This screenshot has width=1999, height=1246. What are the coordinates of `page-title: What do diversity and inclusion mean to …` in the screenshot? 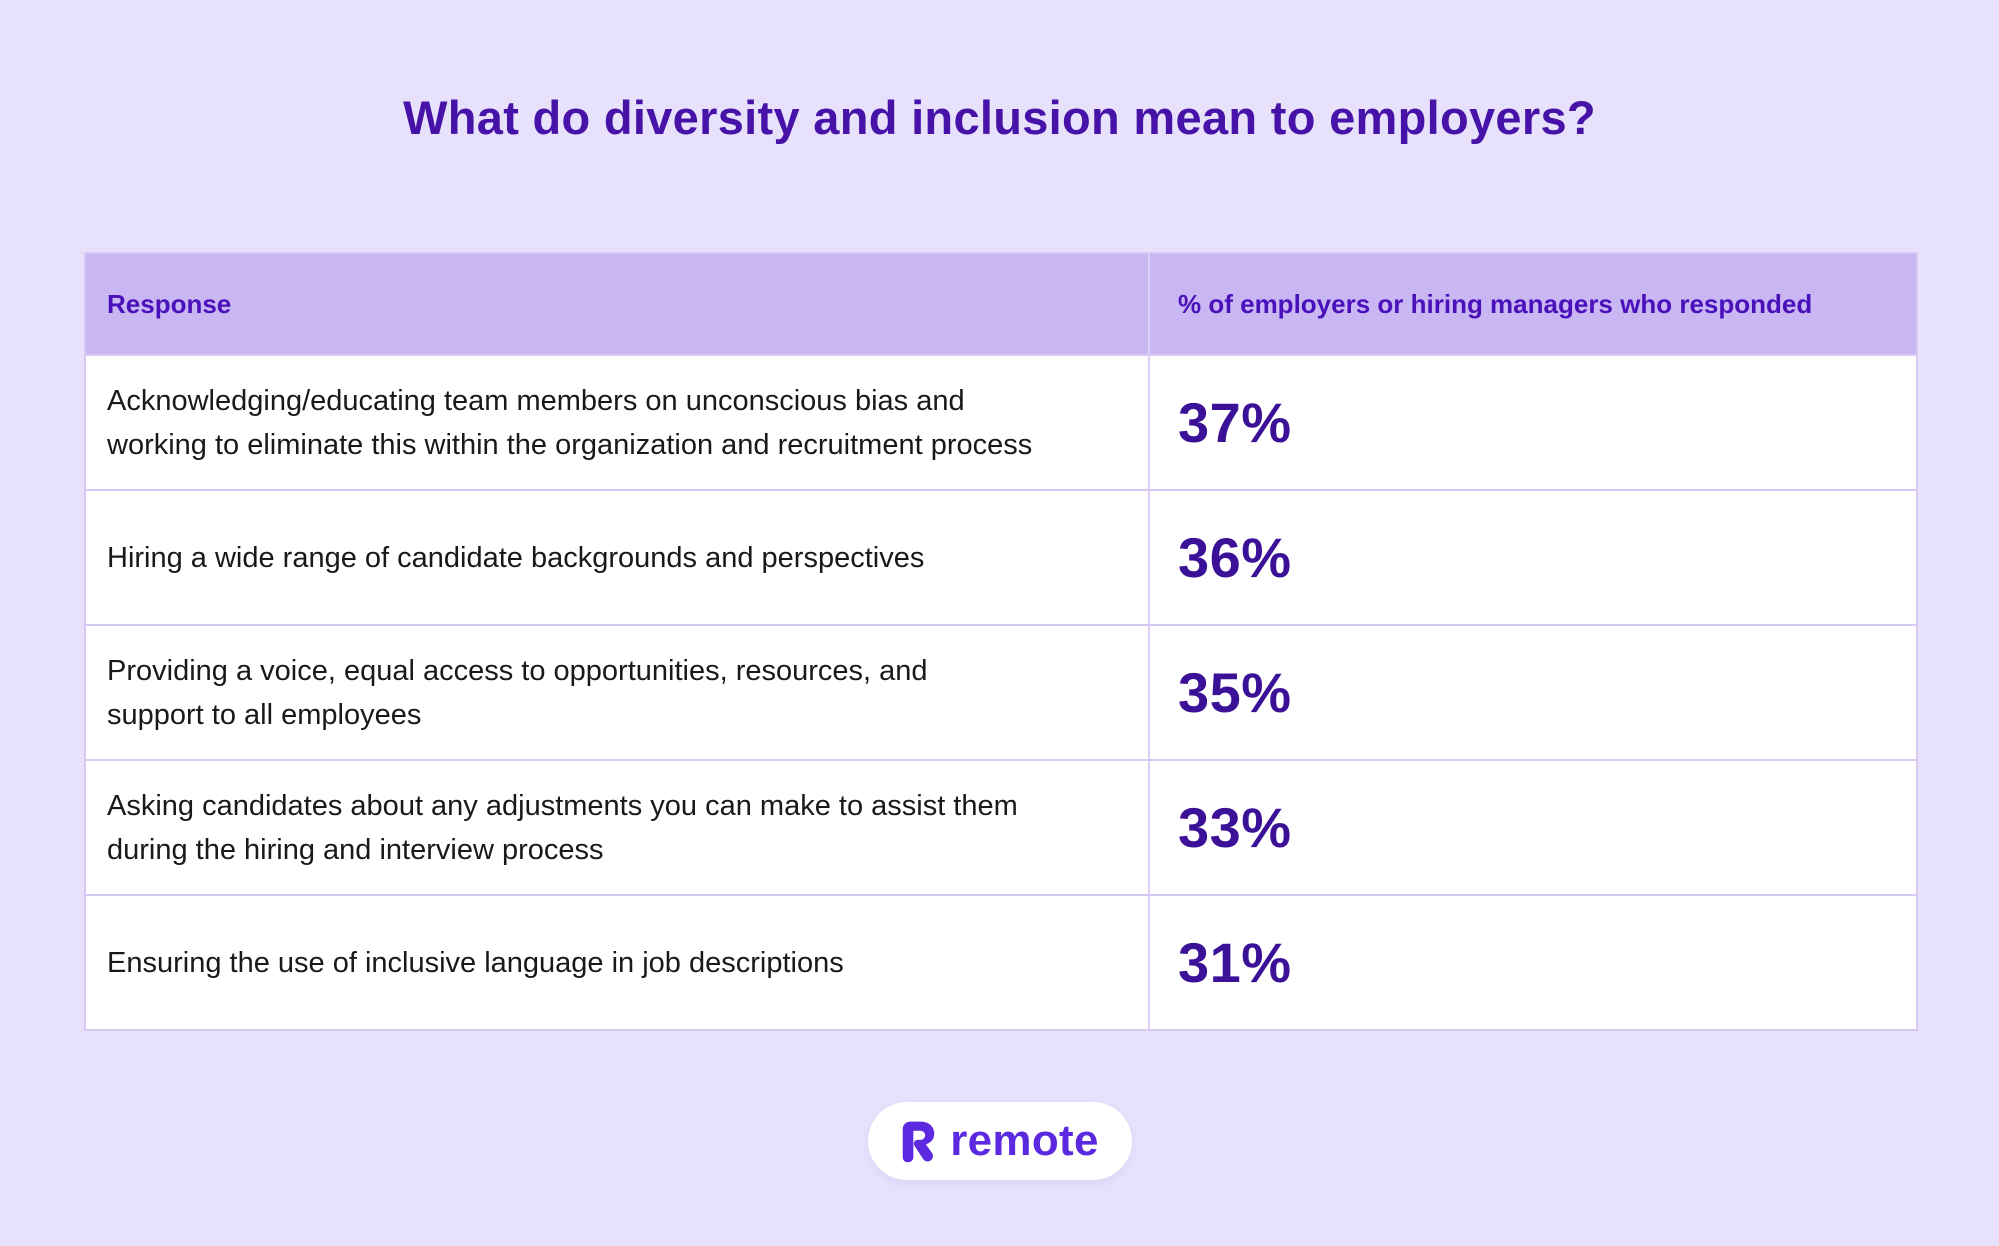 It's located at (999, 117).